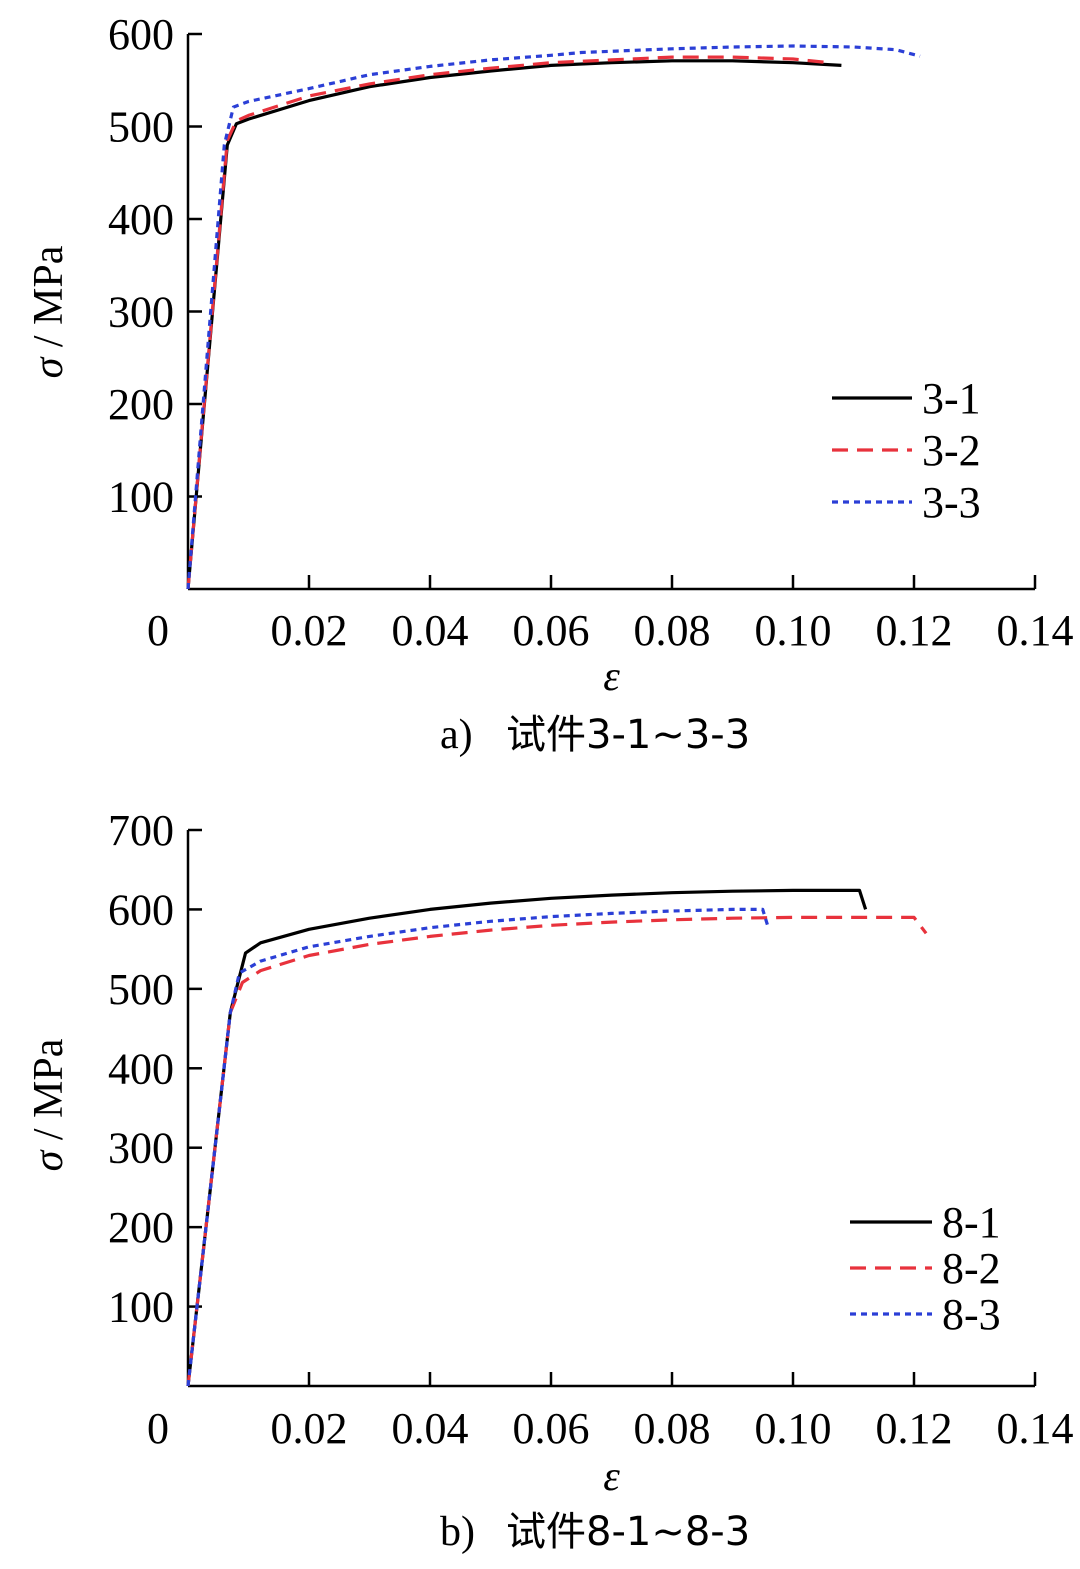 The height and width of the screenshot is (1569, 1080). What do you see at coordinates (971, 1314) in the screenshot?
I see `legend-label-8-3: 8-3` at bounding box center [971, 1314].